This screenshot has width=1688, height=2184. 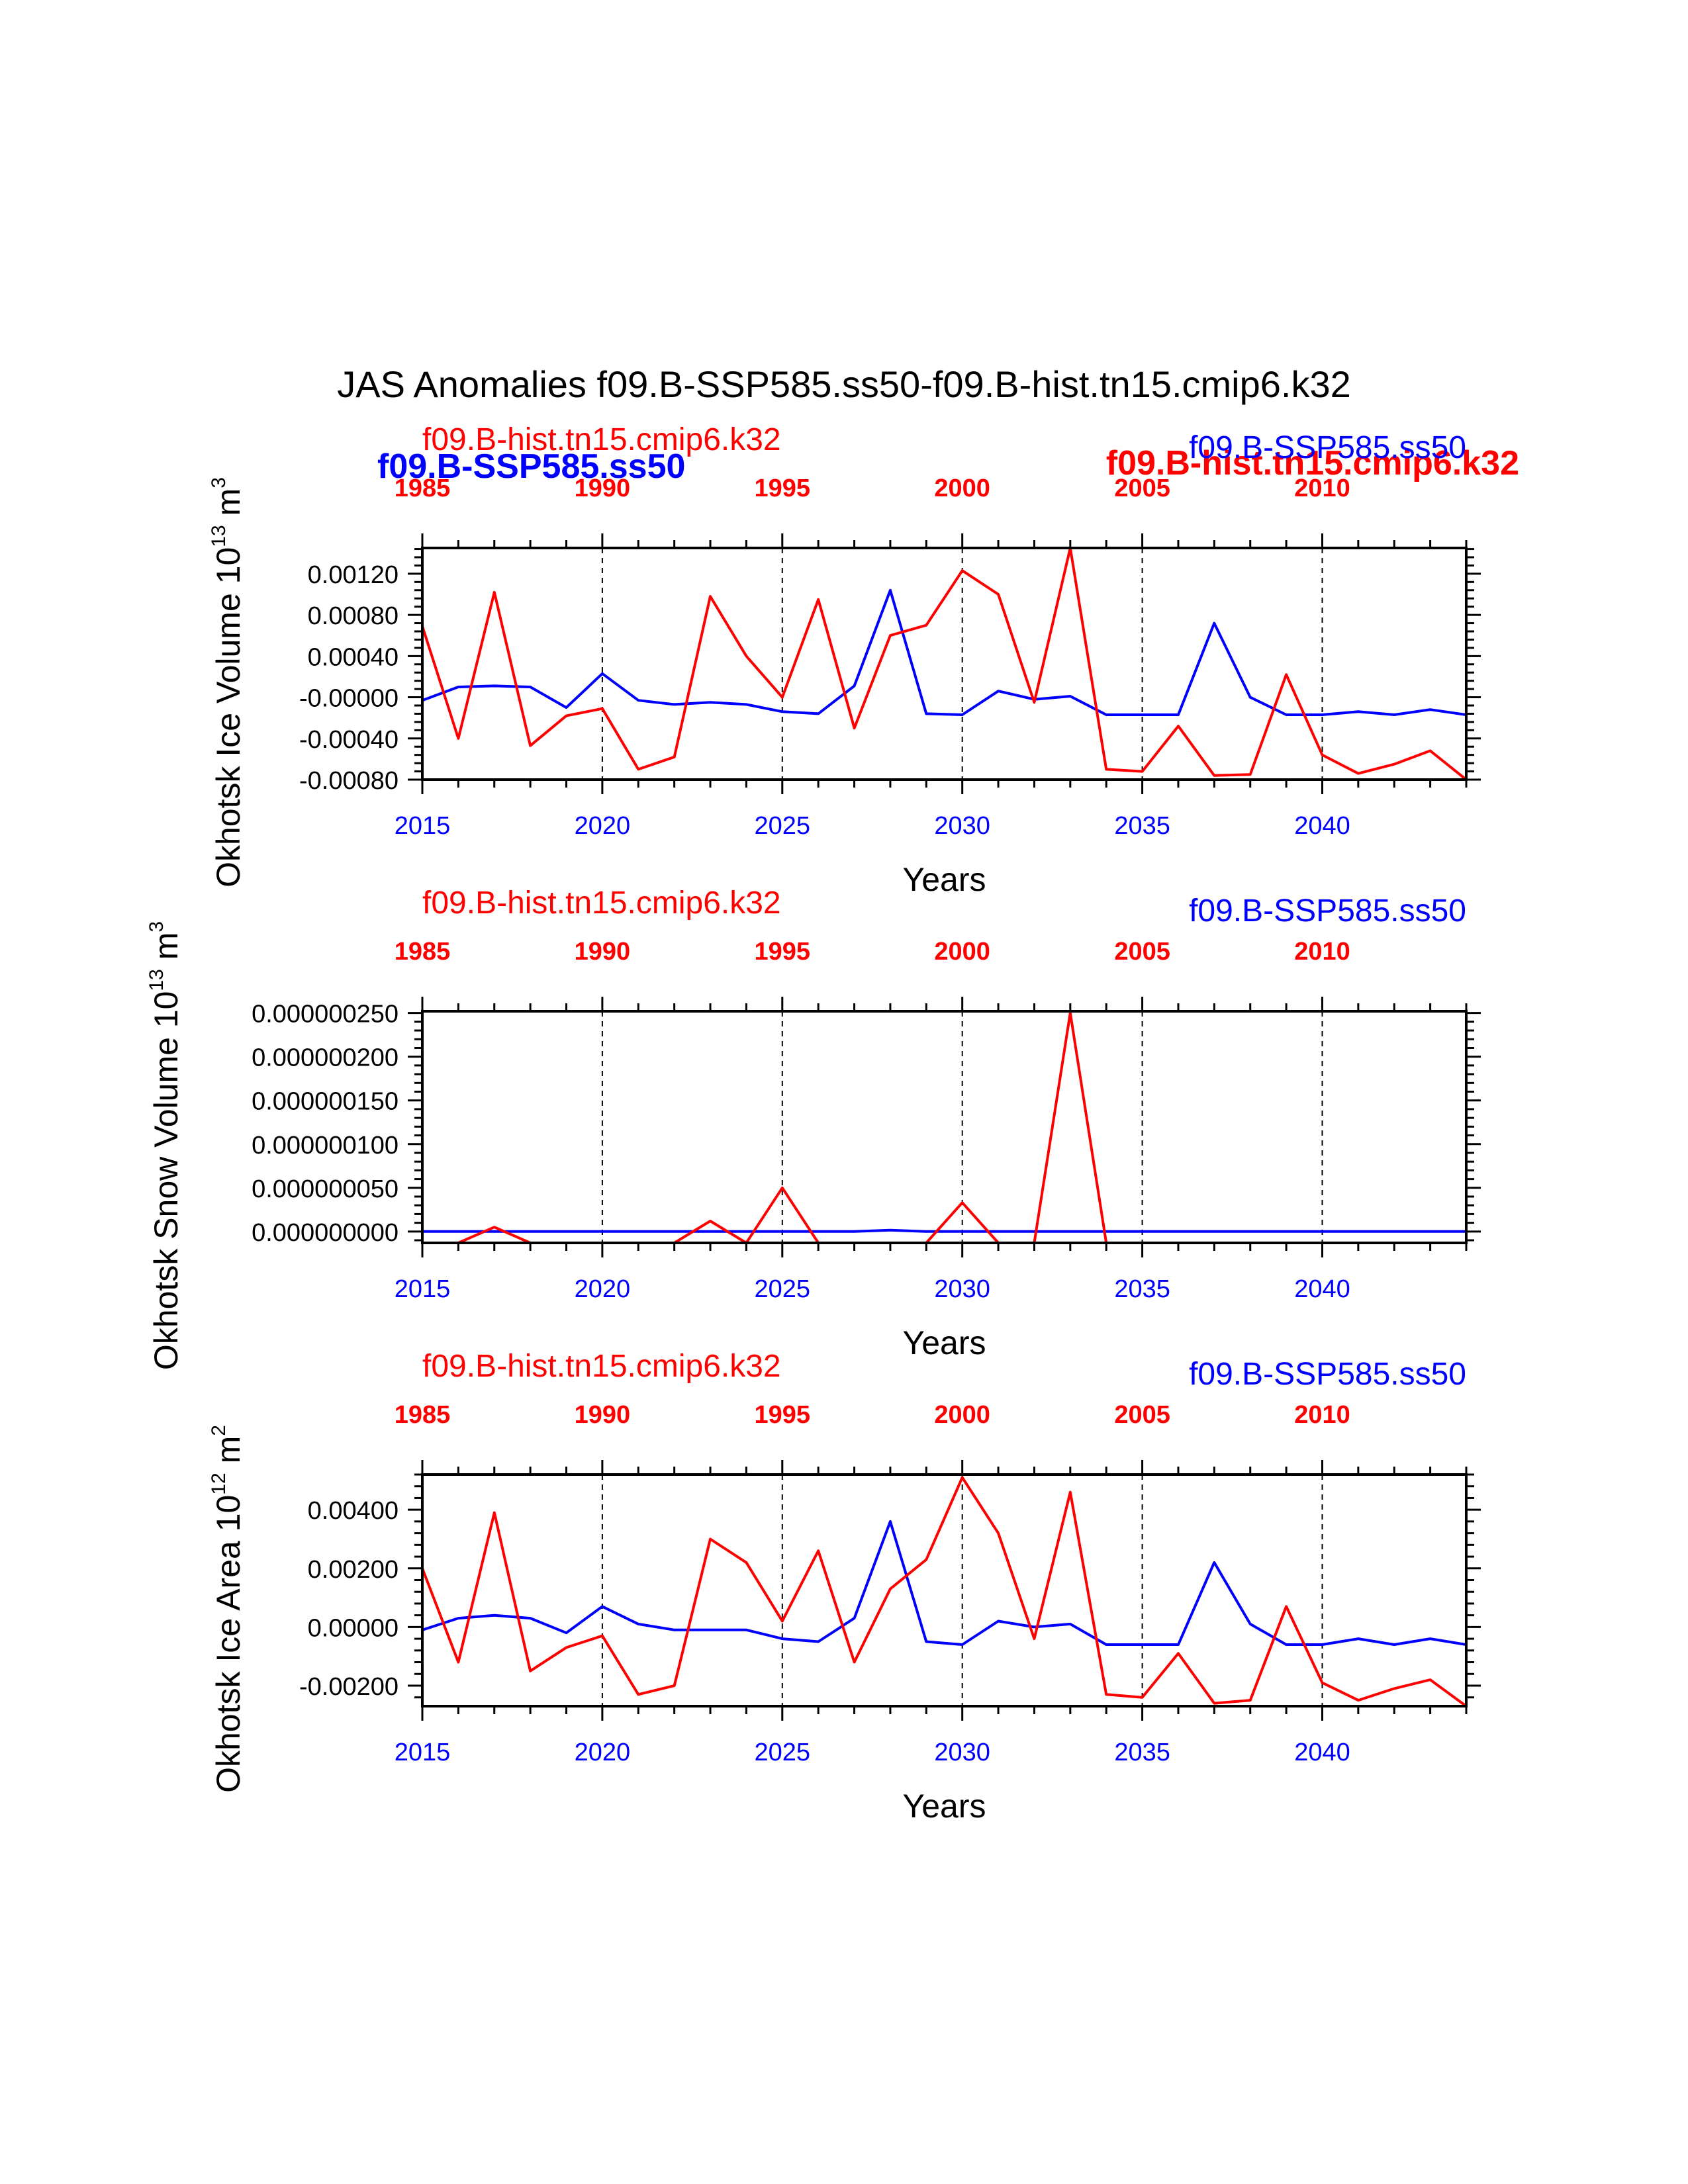 What do you see at coordinates (228, 717) in the screenshot?
I see `y-axis-title-main: Okhotsk Ice Volume 10` at bounding box center [228, 717].